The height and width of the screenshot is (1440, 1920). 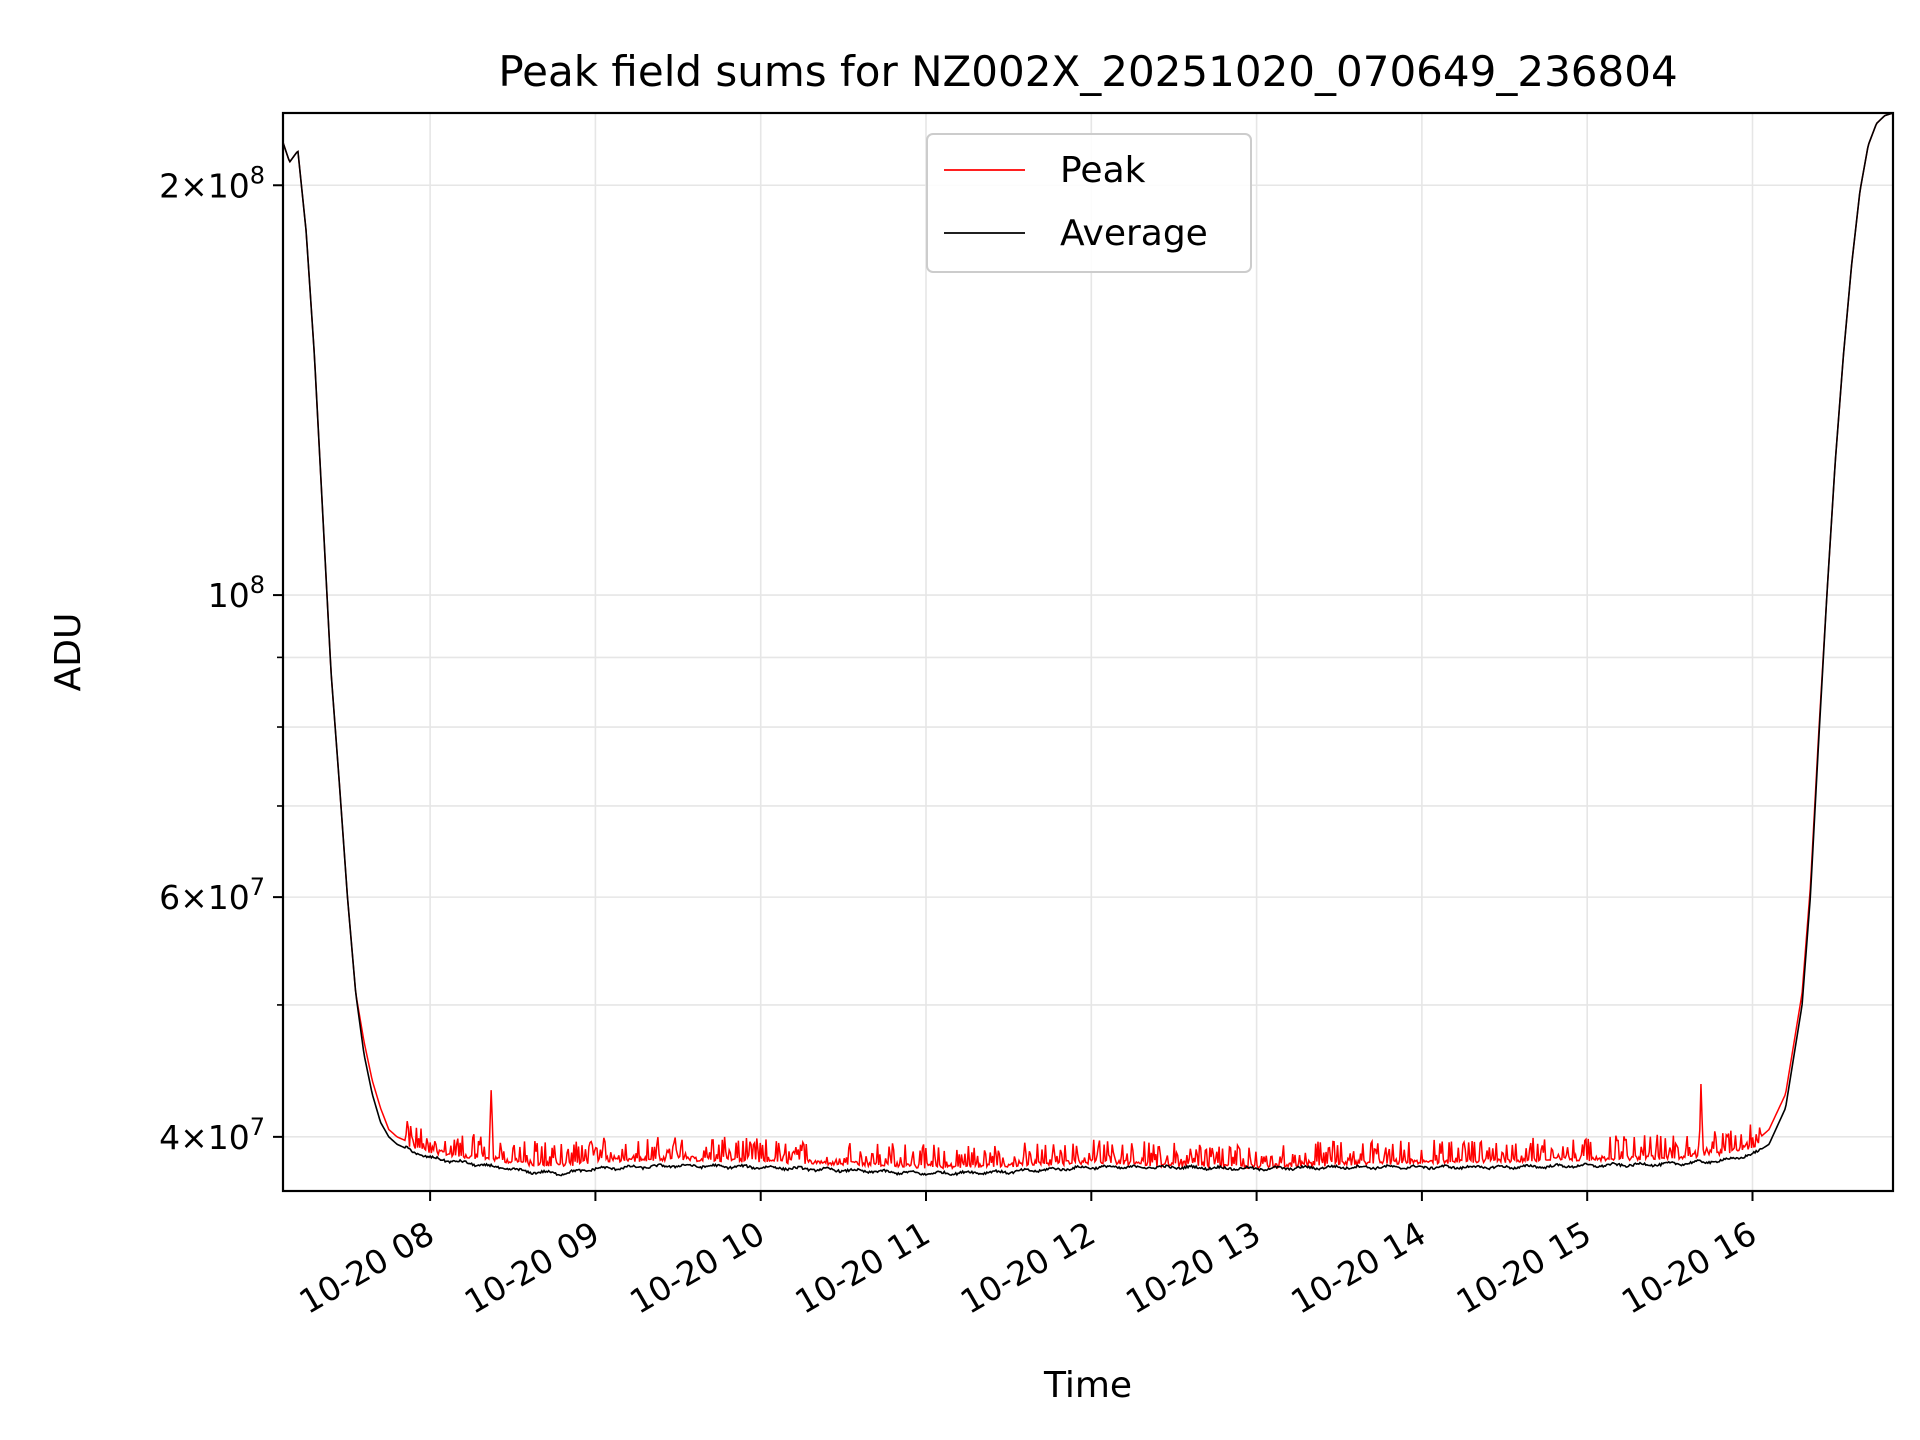 What do you see at coordinates (1103, 170) in the screenshot?
I see `legend-peak-label: Peak` at bounding box center [1103, 170].